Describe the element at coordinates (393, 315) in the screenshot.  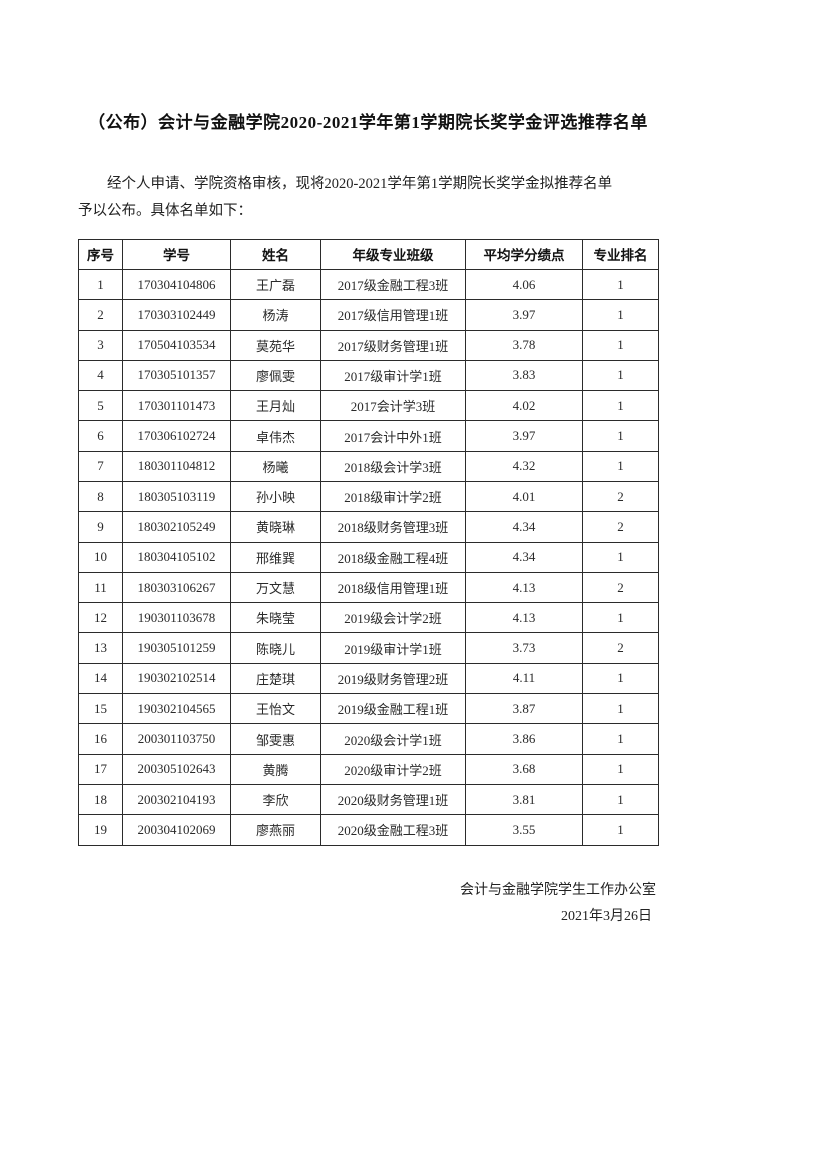
I see `table-cell-class: 2017级信用管理1班` at that location.